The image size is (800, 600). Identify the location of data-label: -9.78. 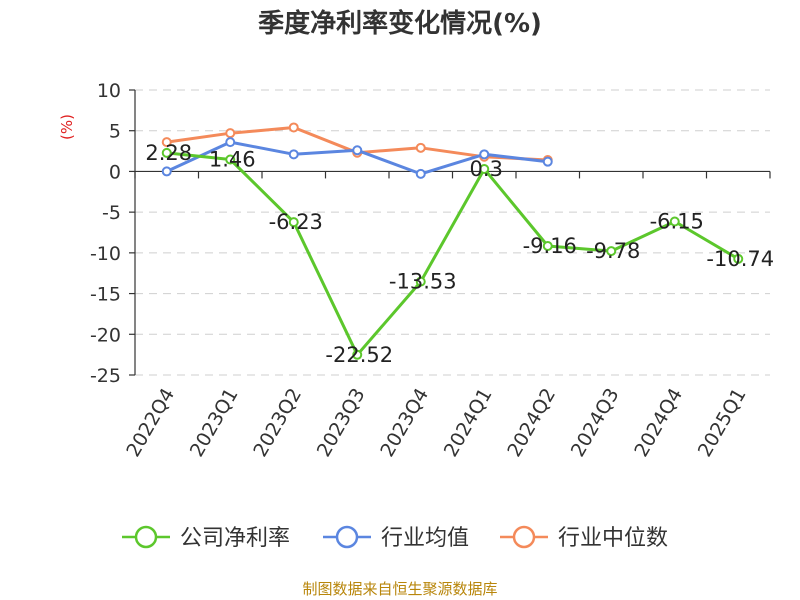
(613, 251).